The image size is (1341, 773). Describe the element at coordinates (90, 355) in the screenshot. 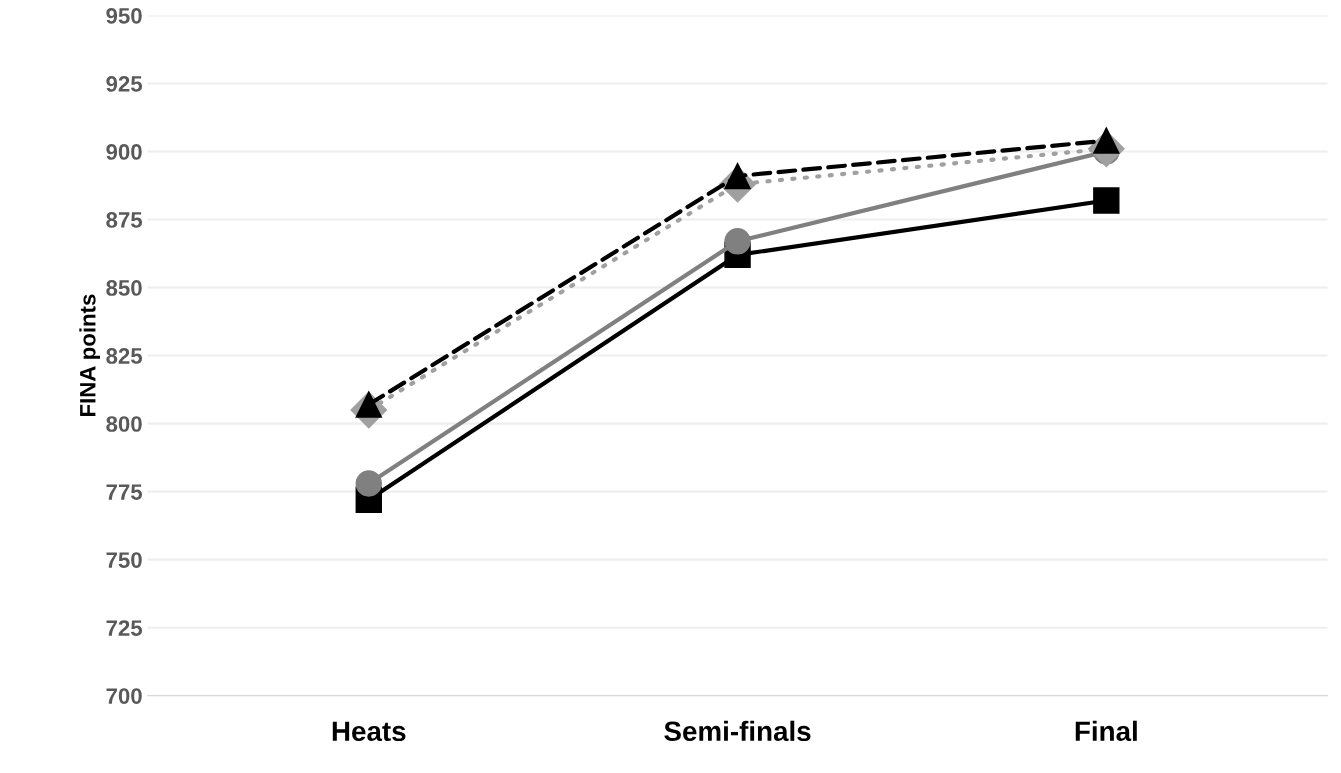

I see `y-axis-title: FINA points` at that location.